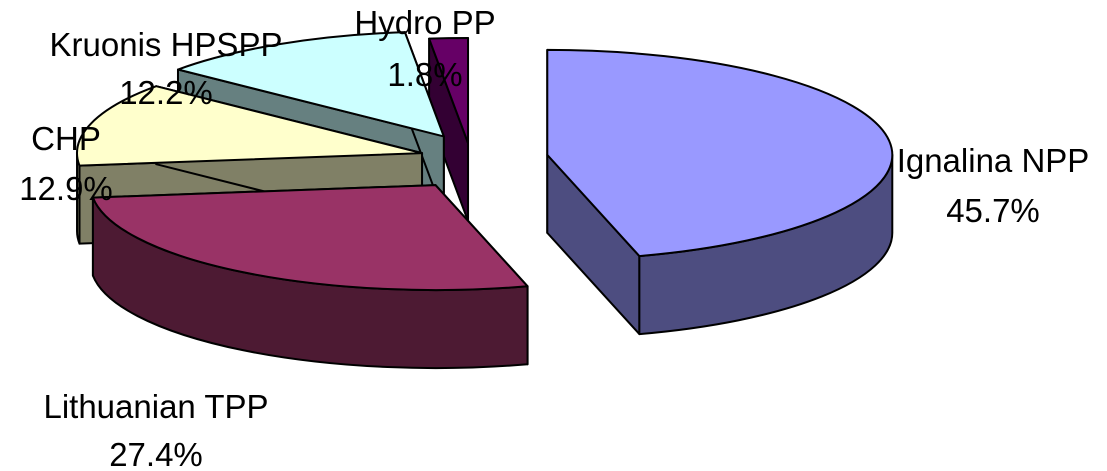 This screenshot has width=1107, height=471. I want to click on pie-slice, so click(449, 129).